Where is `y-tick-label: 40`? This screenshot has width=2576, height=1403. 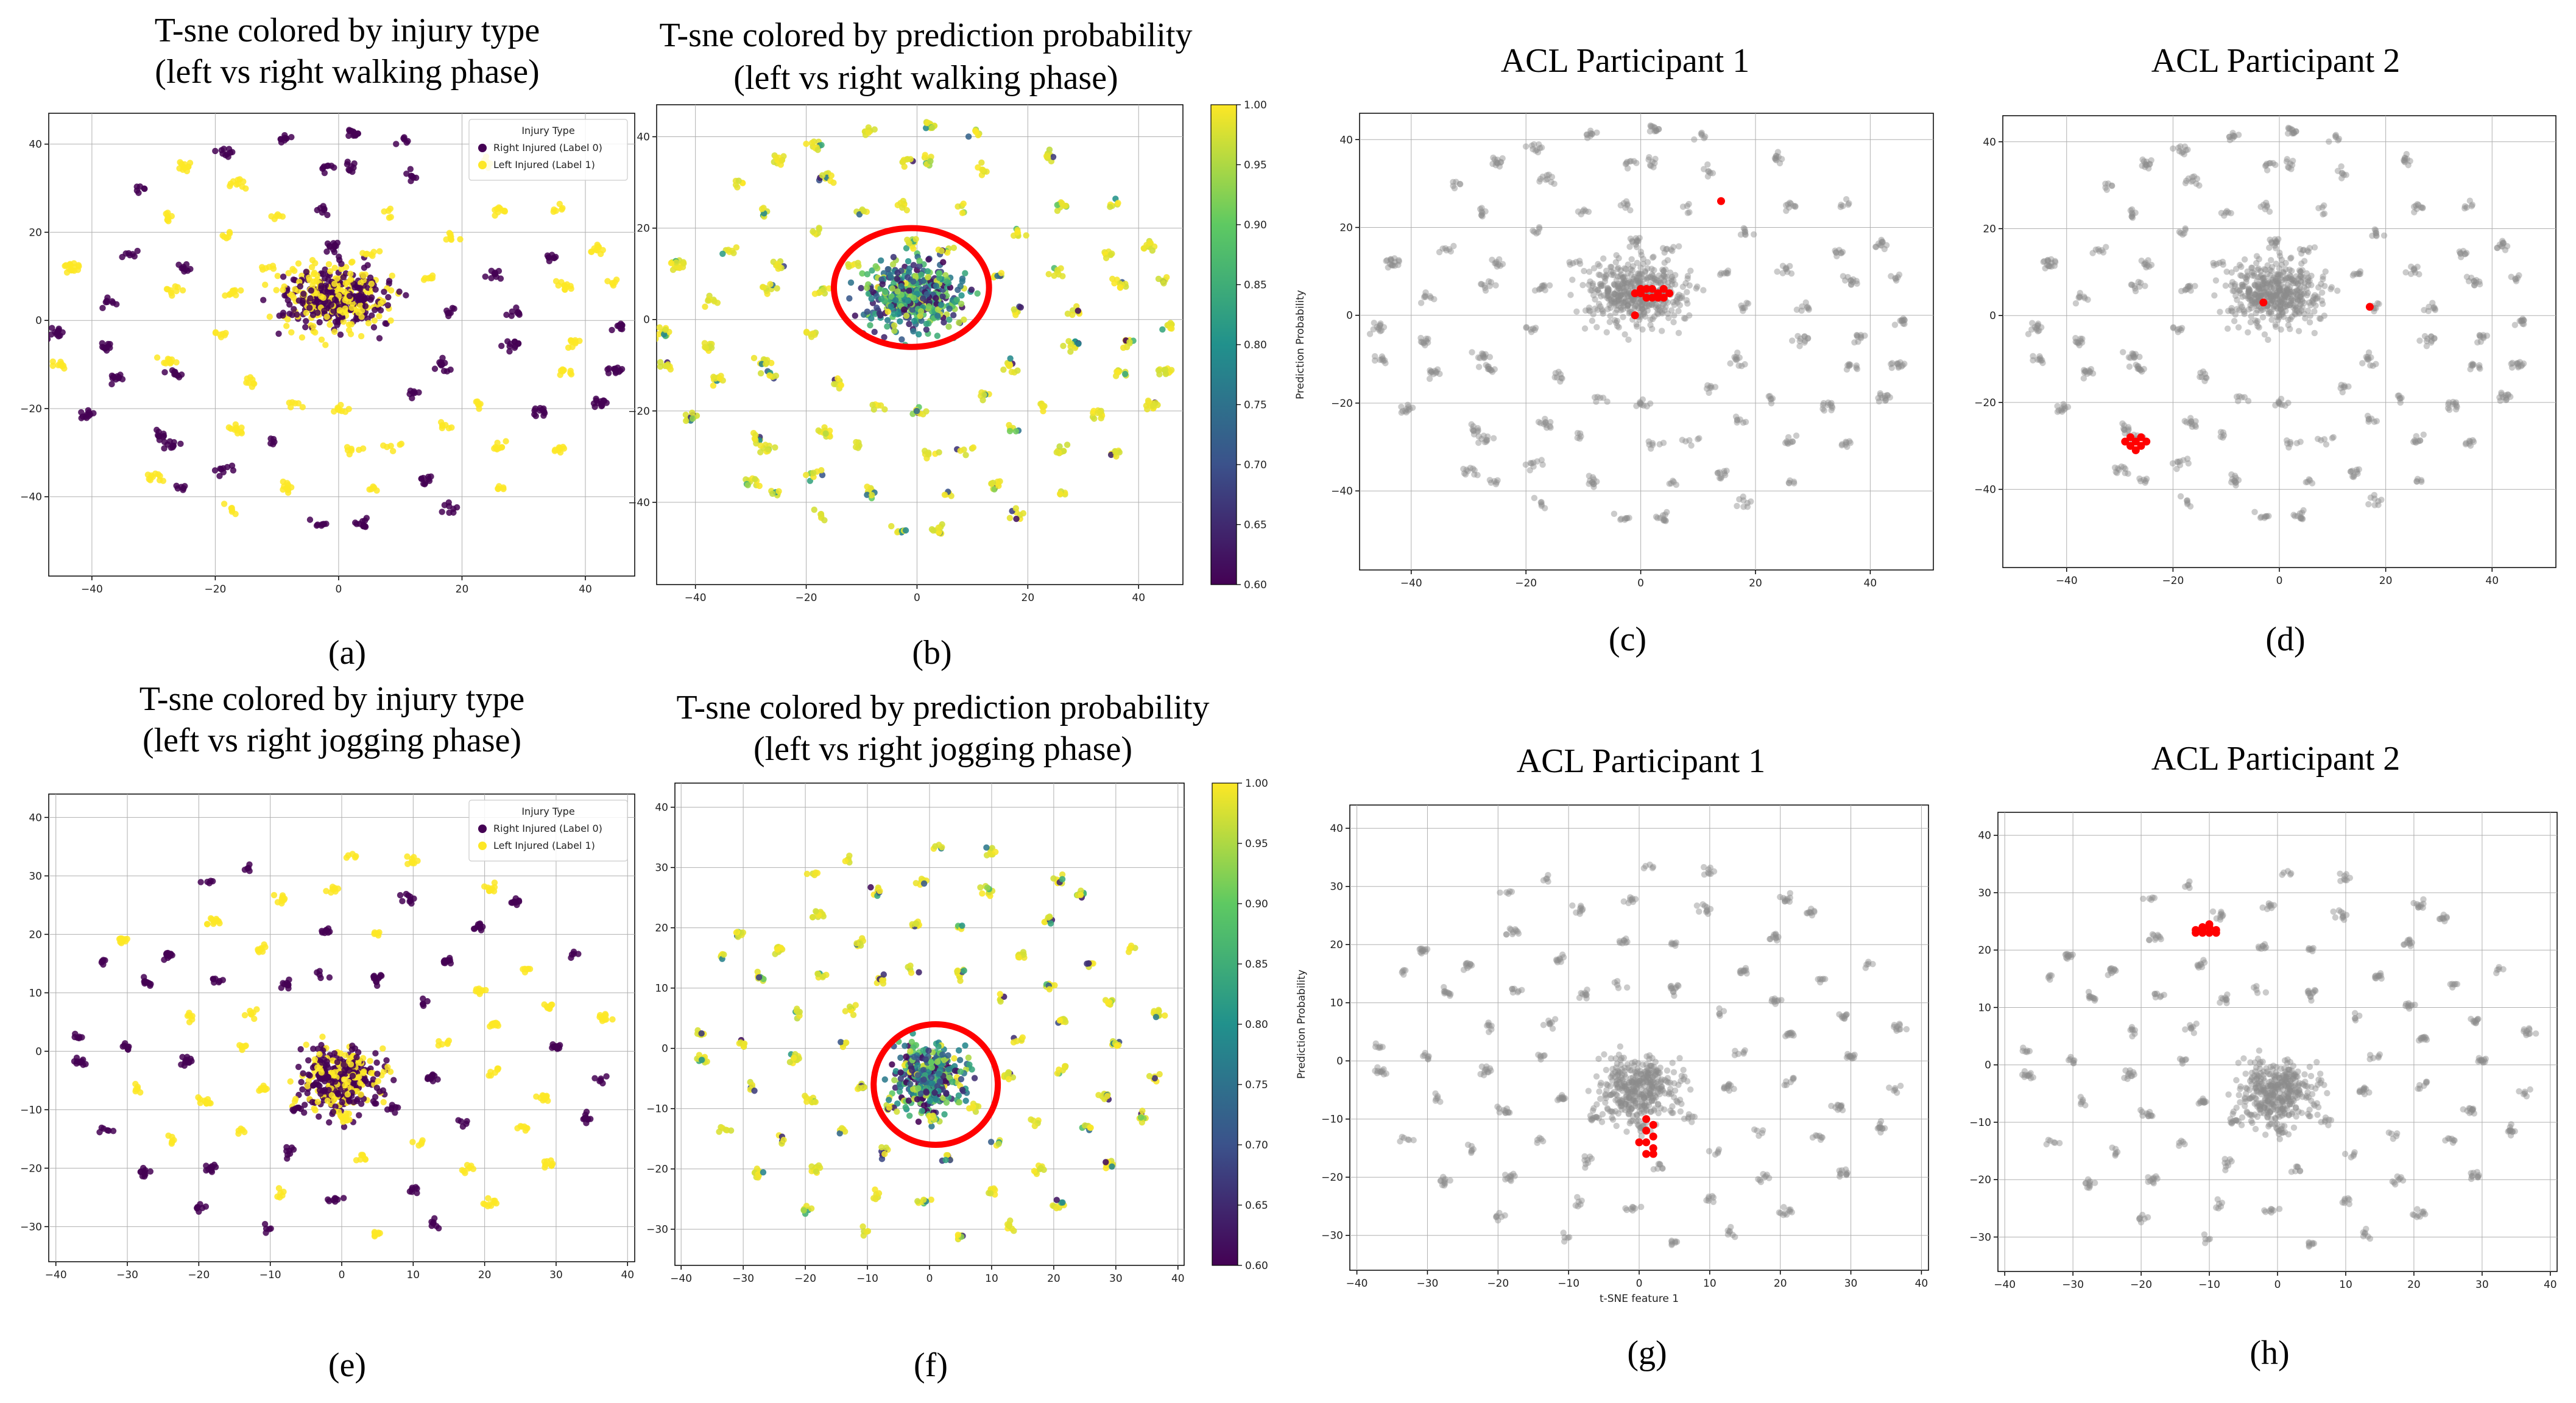
y-tick-label: 40 is located at coordinates (643, 138).